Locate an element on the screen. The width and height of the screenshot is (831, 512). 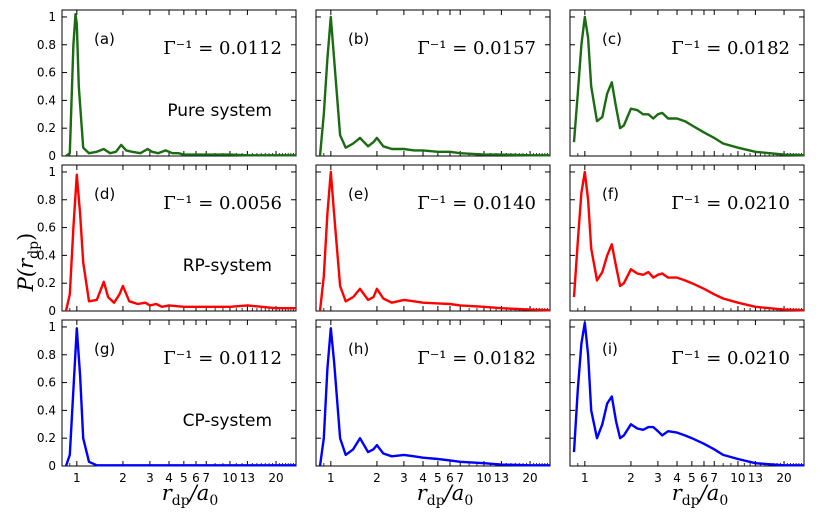
panel-label: (c) is located at coordinates (612, 39).